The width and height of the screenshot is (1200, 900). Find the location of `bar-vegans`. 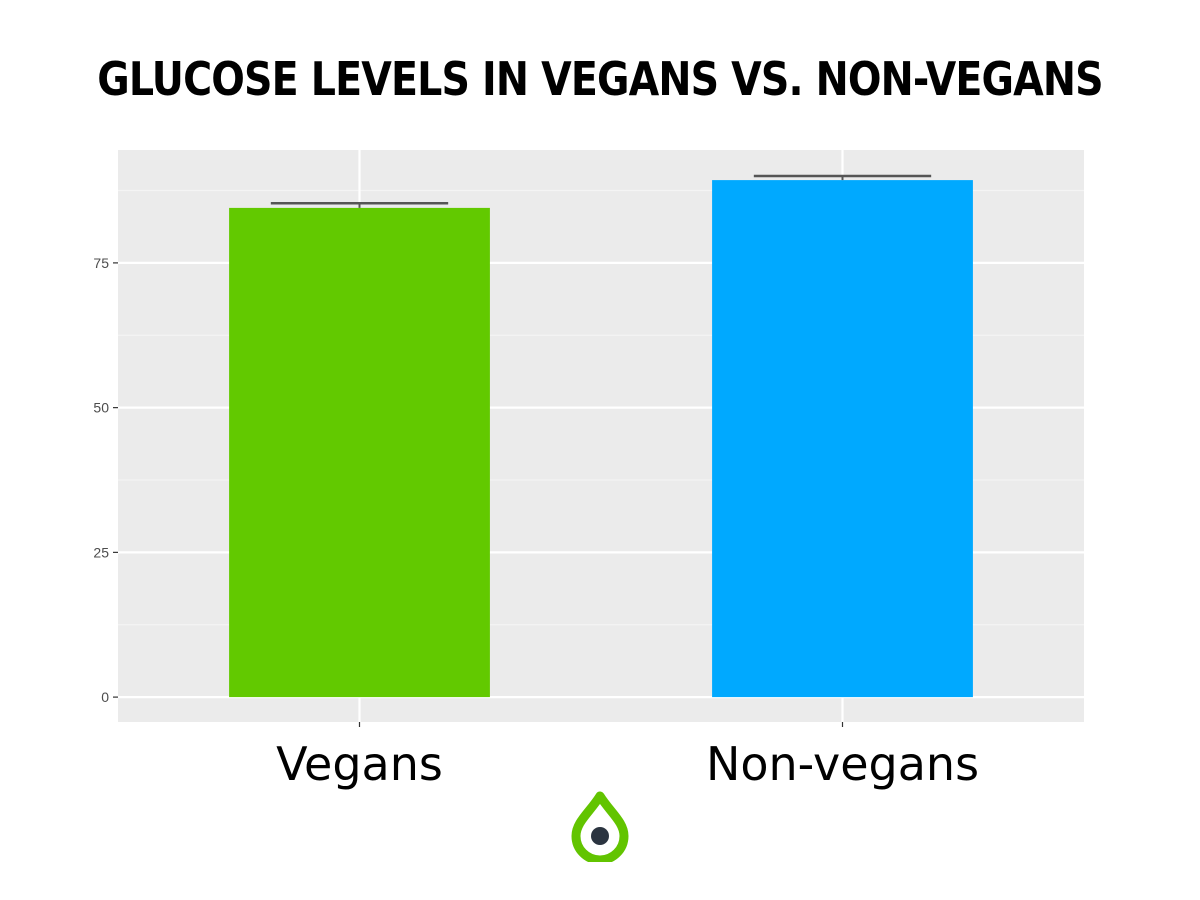

bar-vegans is located at coordinates (359, 452).